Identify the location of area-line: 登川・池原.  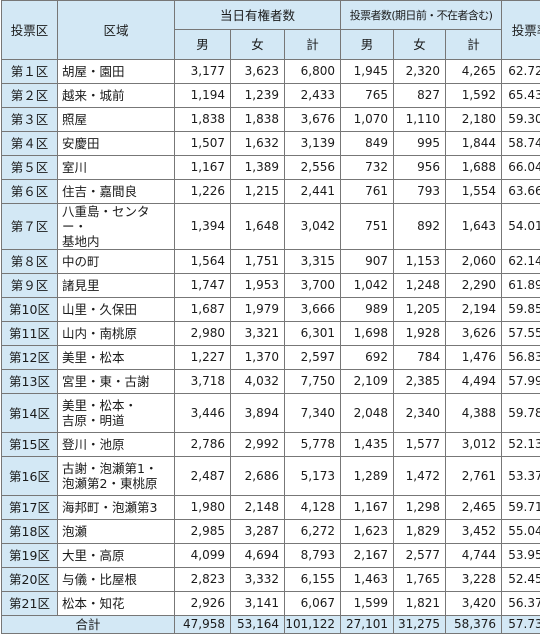
(93, 444).